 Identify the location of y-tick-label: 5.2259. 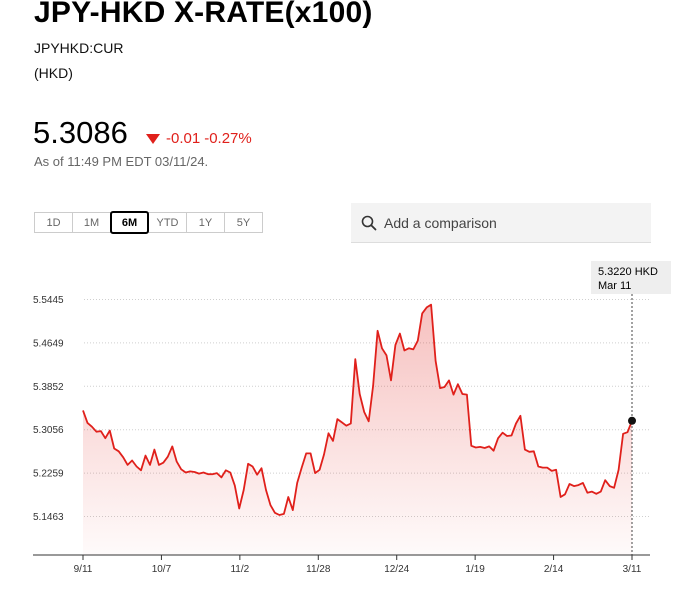
(48, 474).